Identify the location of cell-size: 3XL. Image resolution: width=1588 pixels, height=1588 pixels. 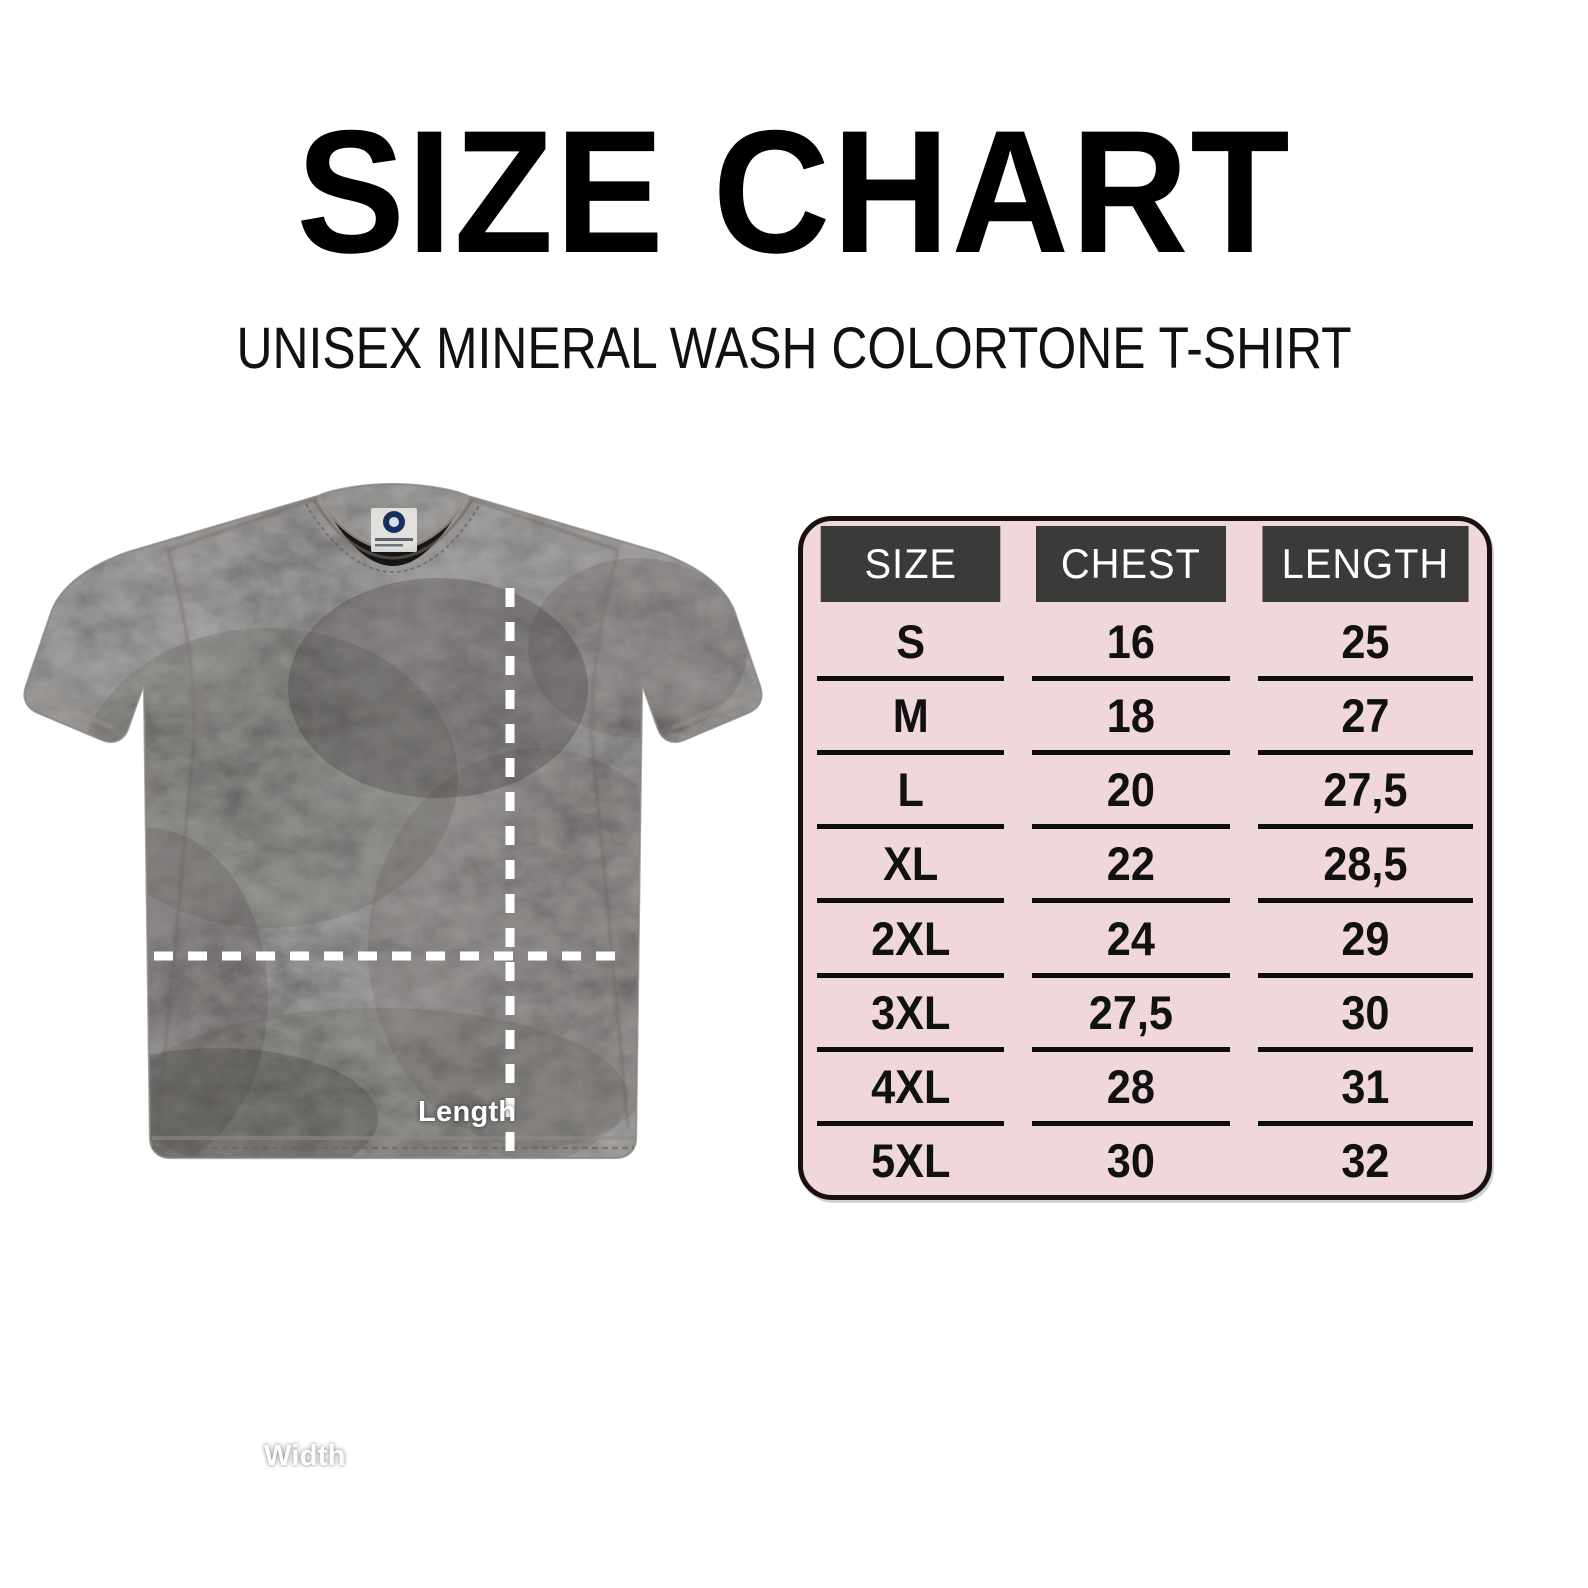
(910, 1012).